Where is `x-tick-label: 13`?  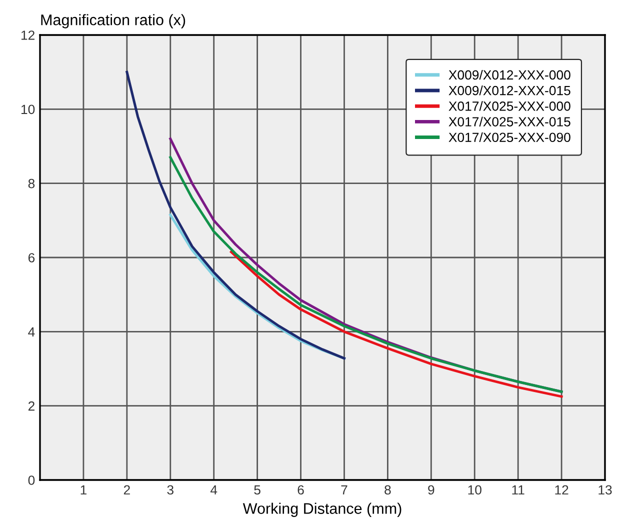
x-tick-label: 13 is located at coordinates (605, 490).